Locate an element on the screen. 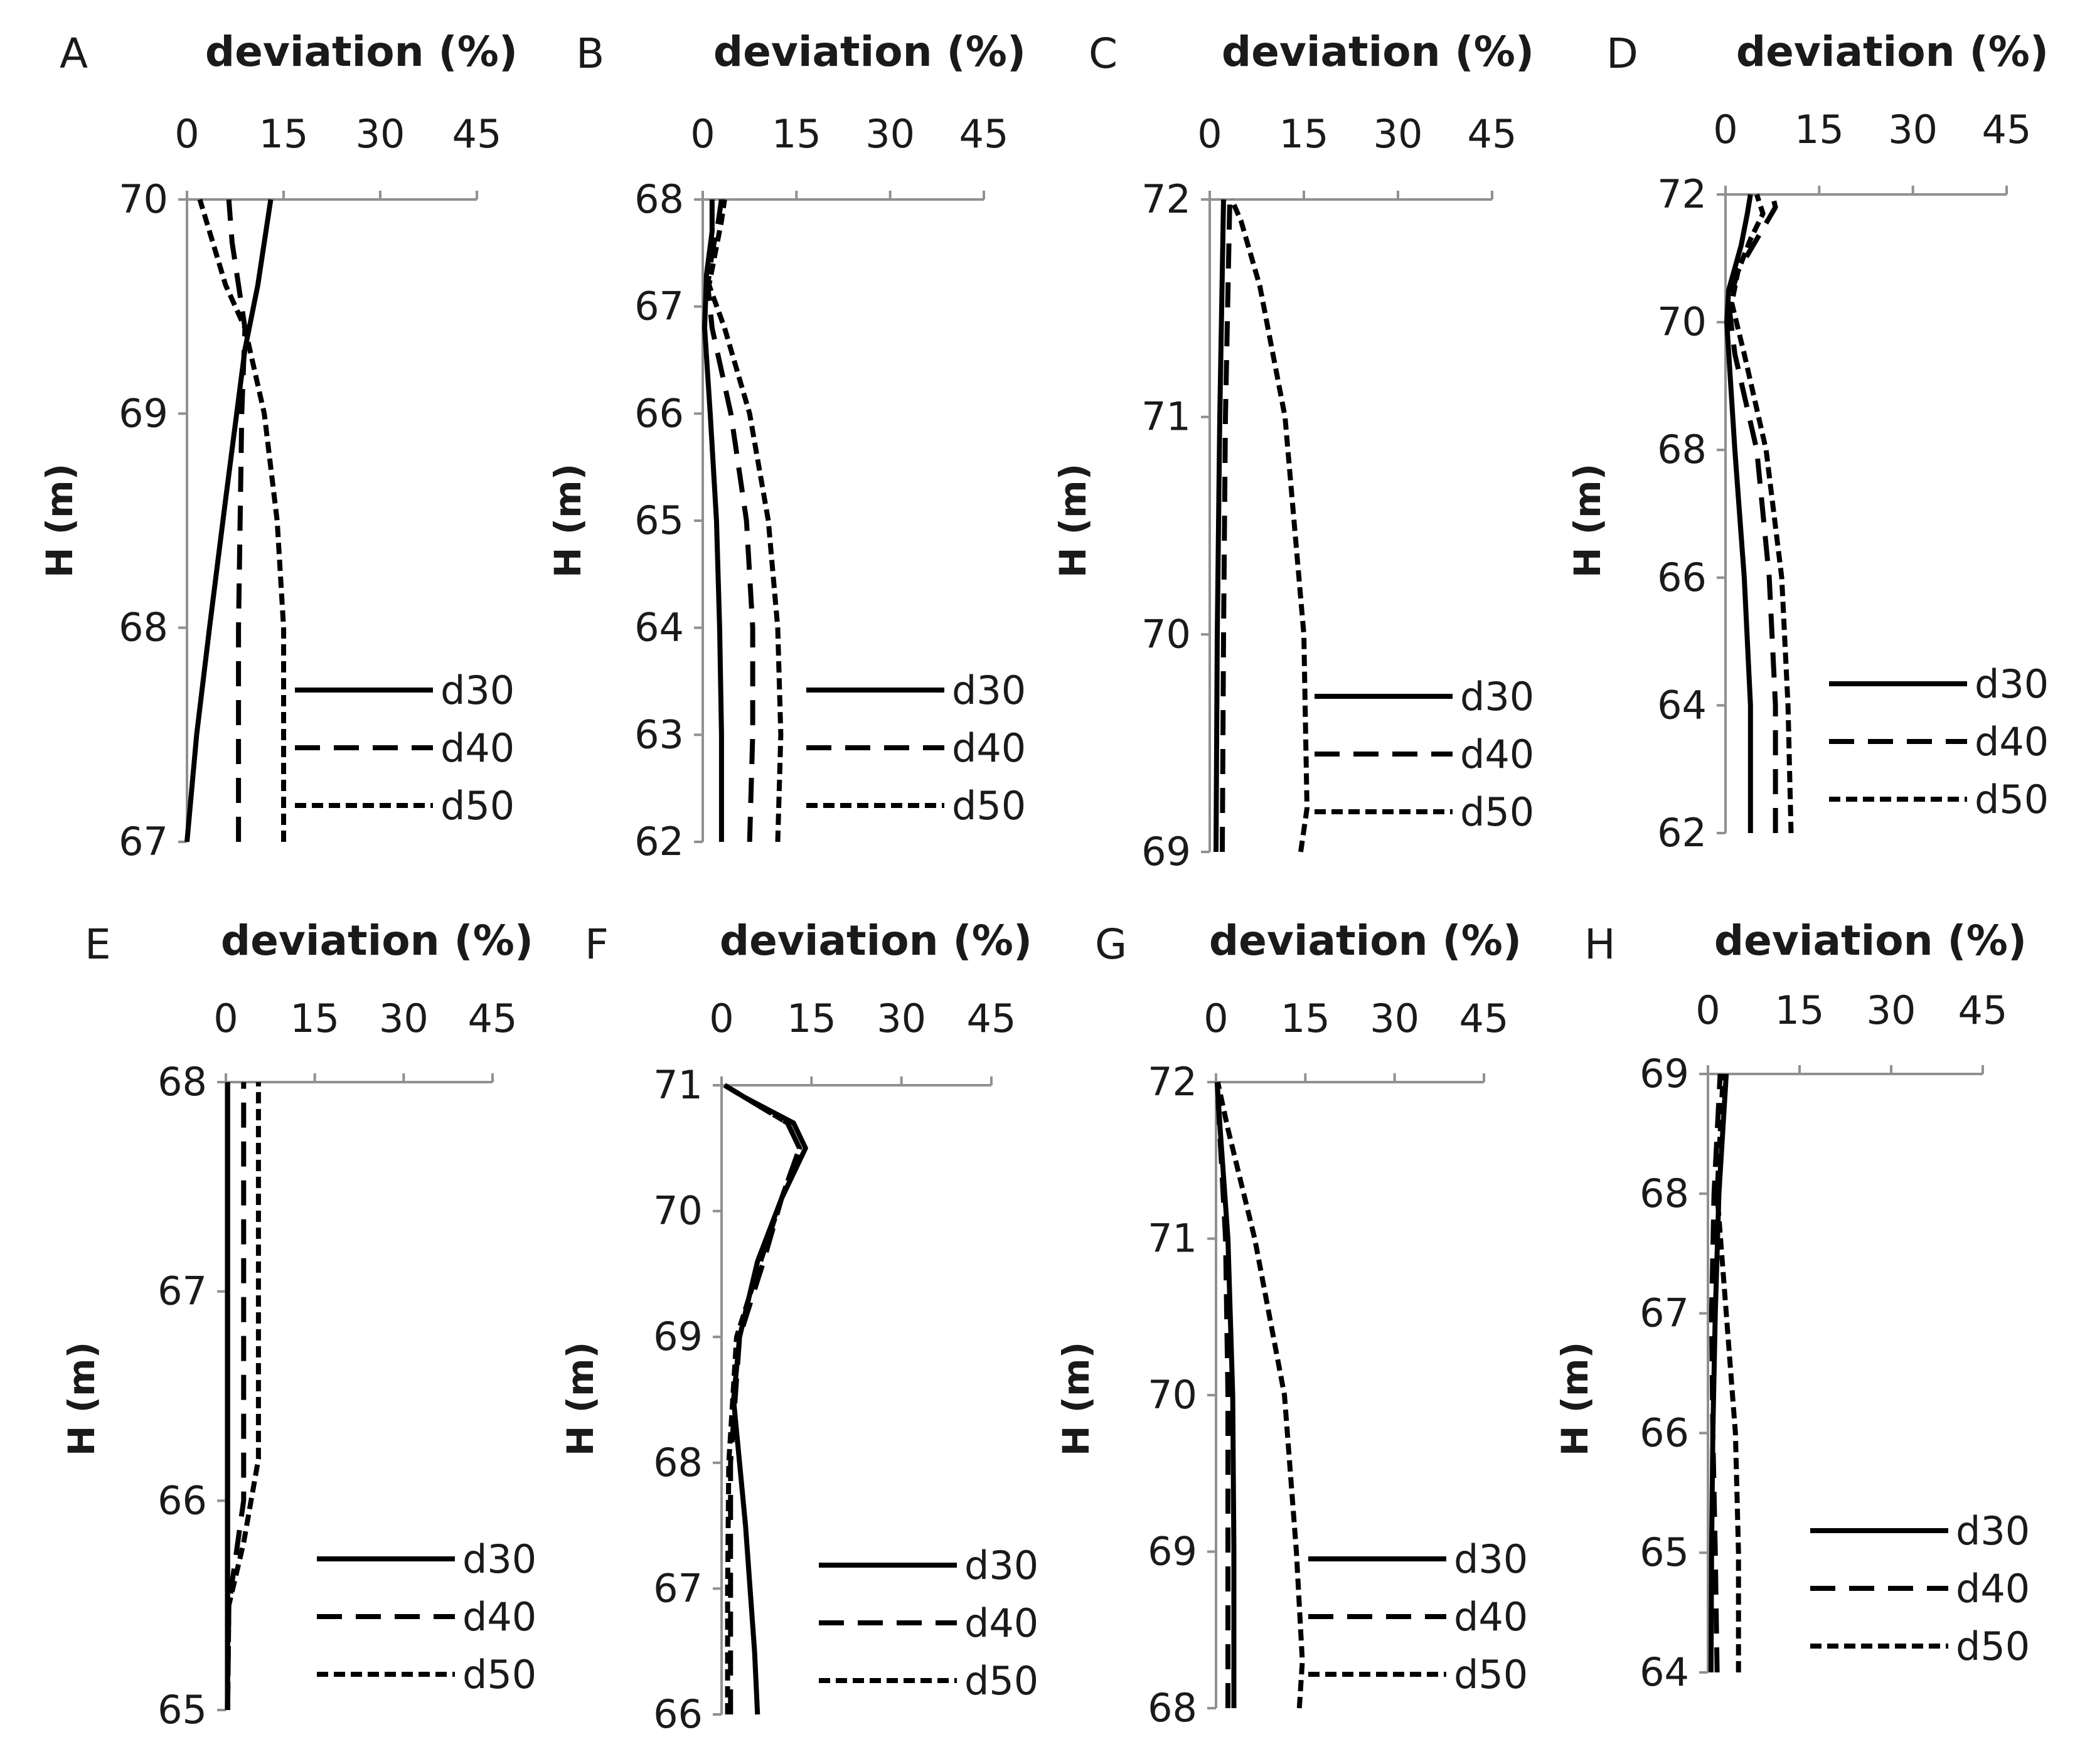  x-tick-label-f: 0 is located at coordinates (721, 1018).